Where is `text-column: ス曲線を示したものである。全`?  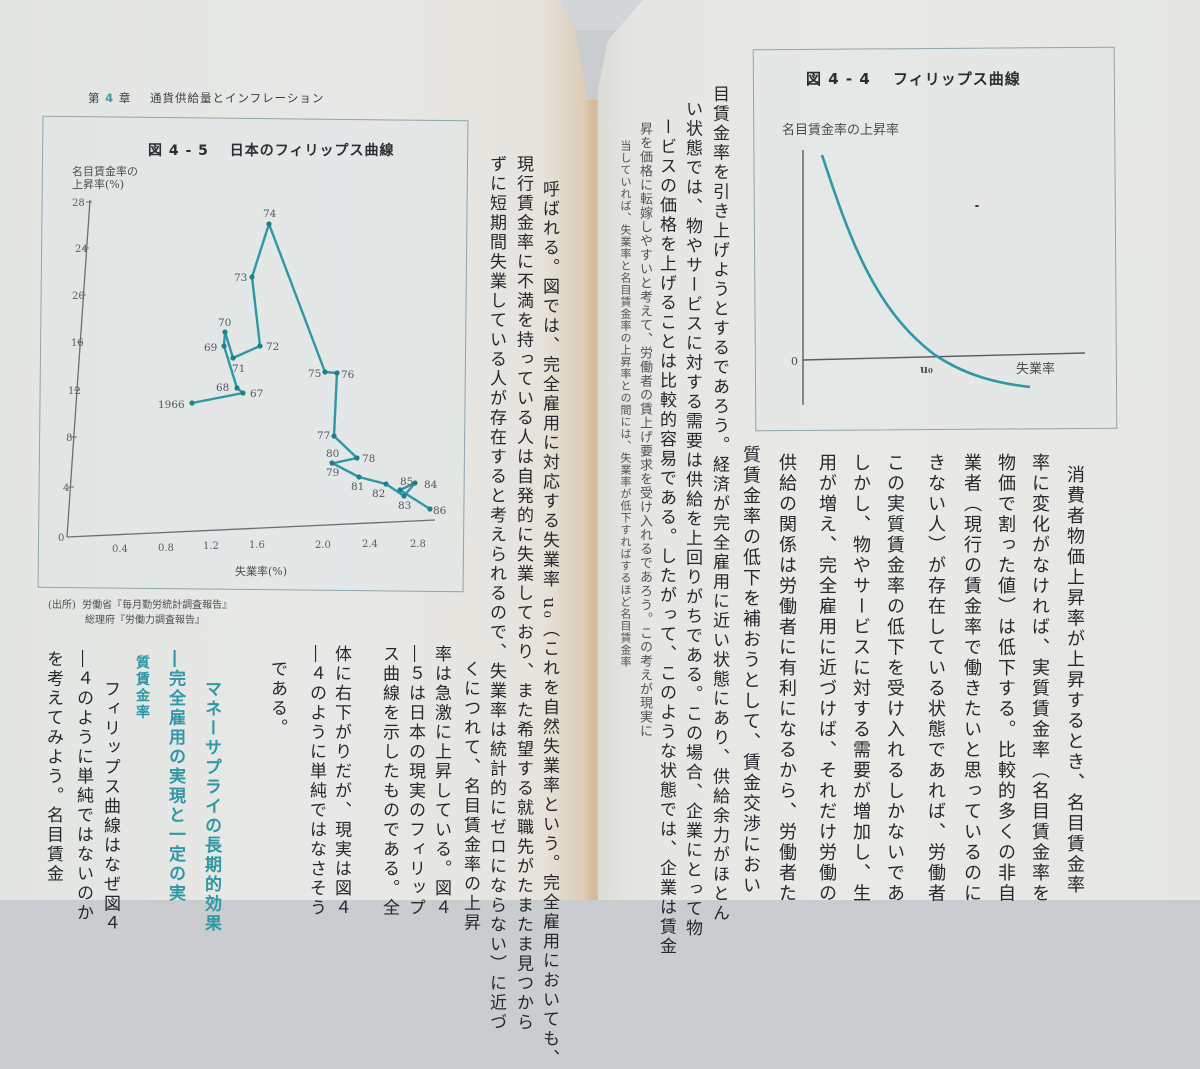
text-column: ス曲線を示したものである。全 is located at coordinates (389, 781).